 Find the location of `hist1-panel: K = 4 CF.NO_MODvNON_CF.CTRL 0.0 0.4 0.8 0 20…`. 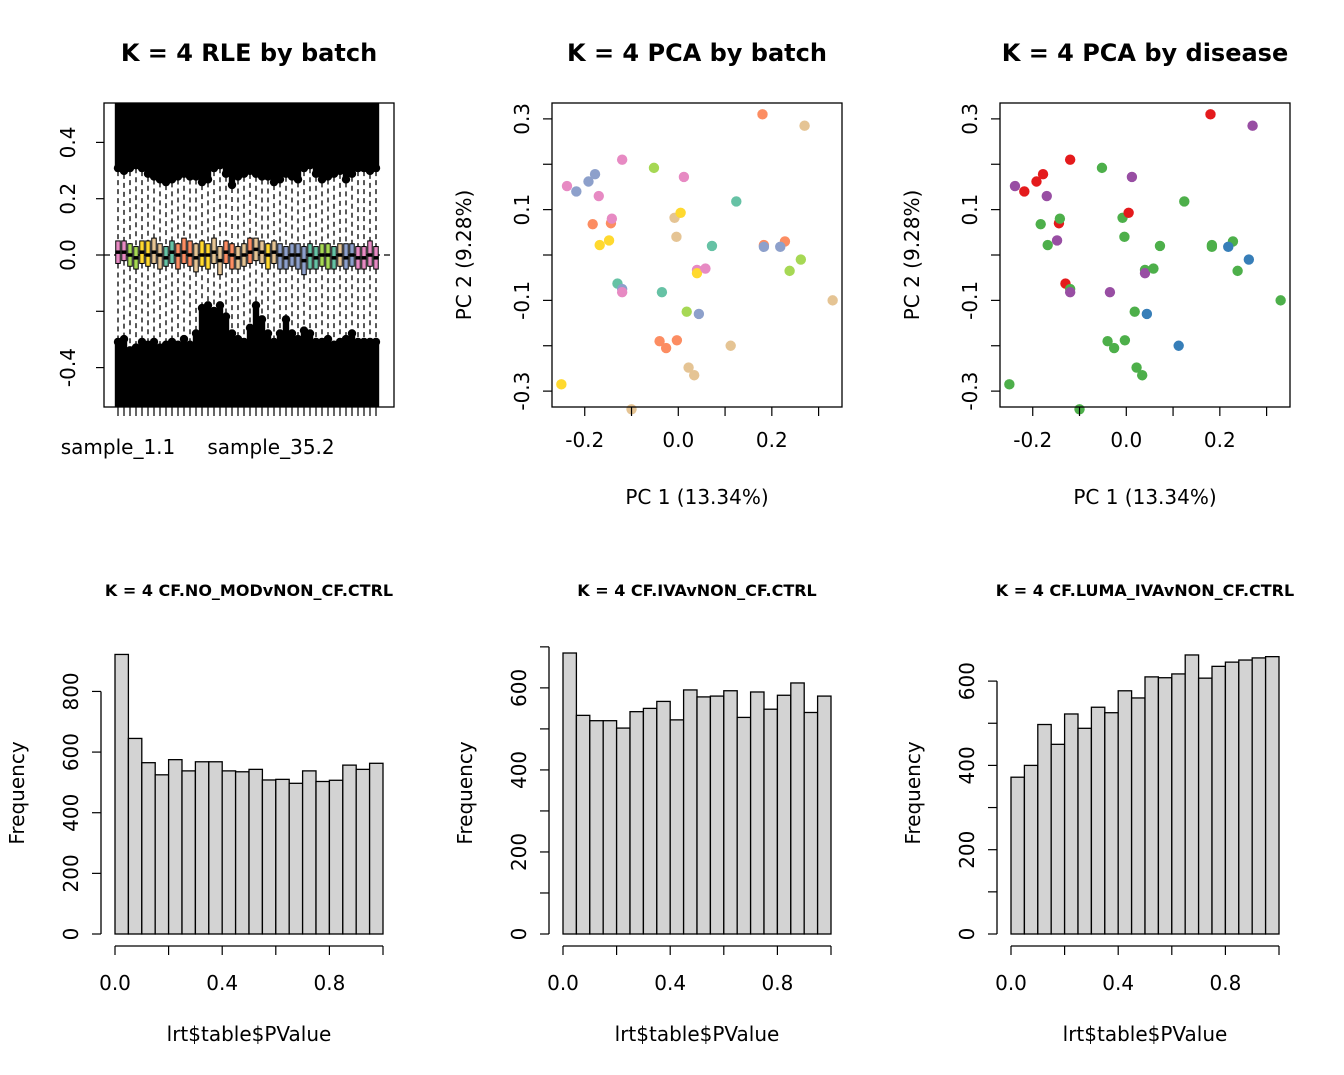

hist1-panel: K = 4 CF.NO_MODvNON_CF.CTRL 0.0 0.4 0.8 0 20… is located at coordinates (199, 813).